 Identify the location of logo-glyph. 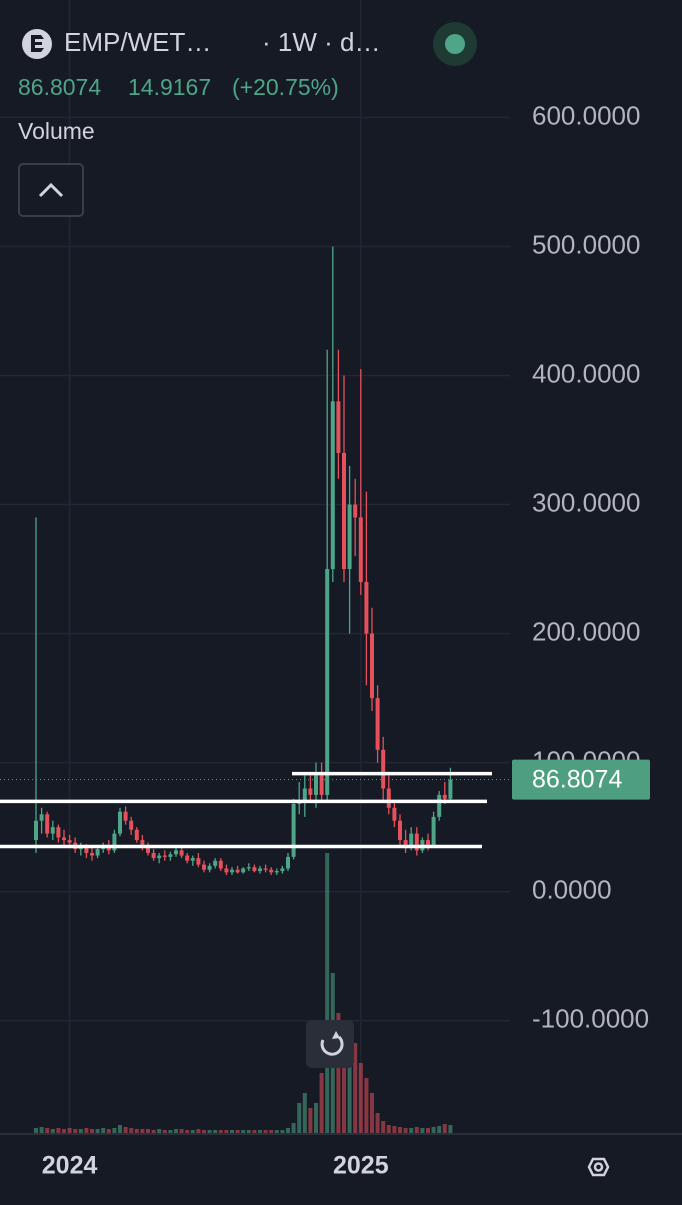
(37, 43).